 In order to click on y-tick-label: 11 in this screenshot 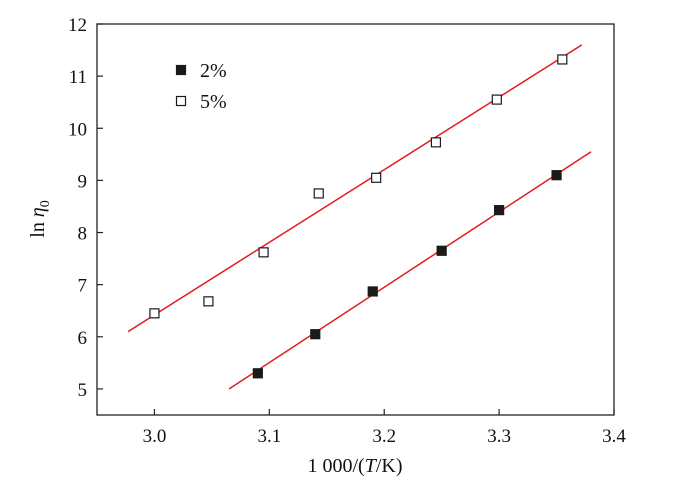, I will do `click(78, 77)`.